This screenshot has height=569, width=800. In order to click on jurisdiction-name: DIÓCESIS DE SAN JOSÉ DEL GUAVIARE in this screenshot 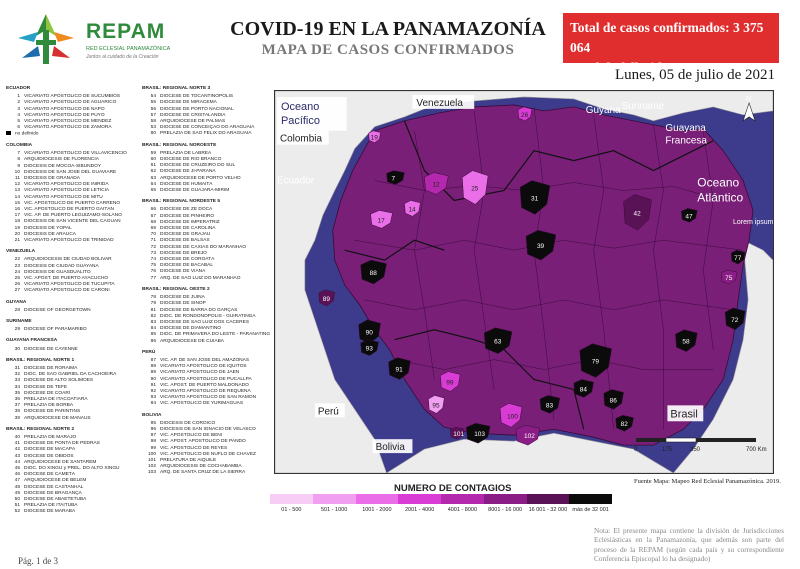, I will do `click(70, 172)`.